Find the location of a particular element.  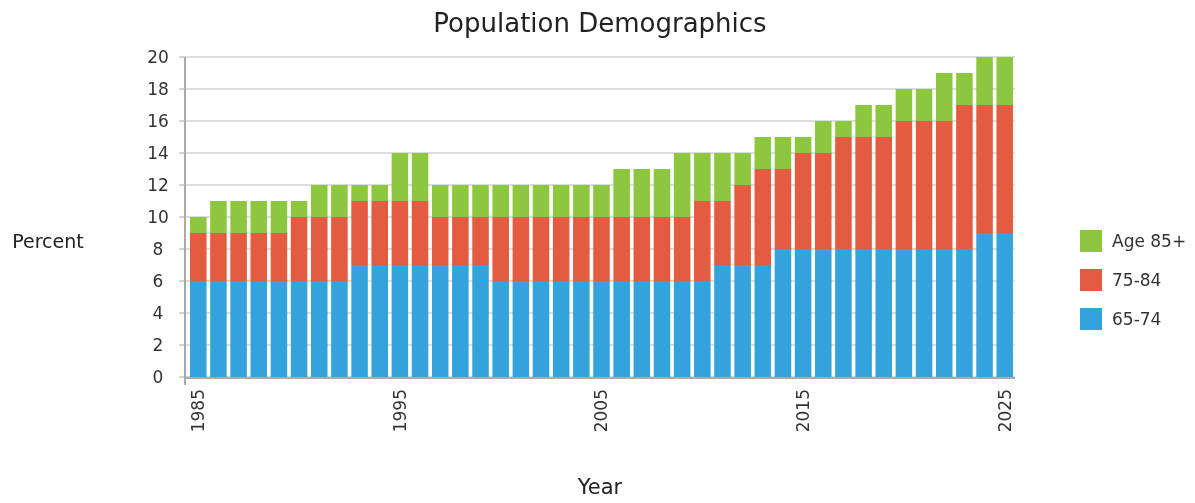

legend-label: 75-84 is located at coordinates (1137, 279).